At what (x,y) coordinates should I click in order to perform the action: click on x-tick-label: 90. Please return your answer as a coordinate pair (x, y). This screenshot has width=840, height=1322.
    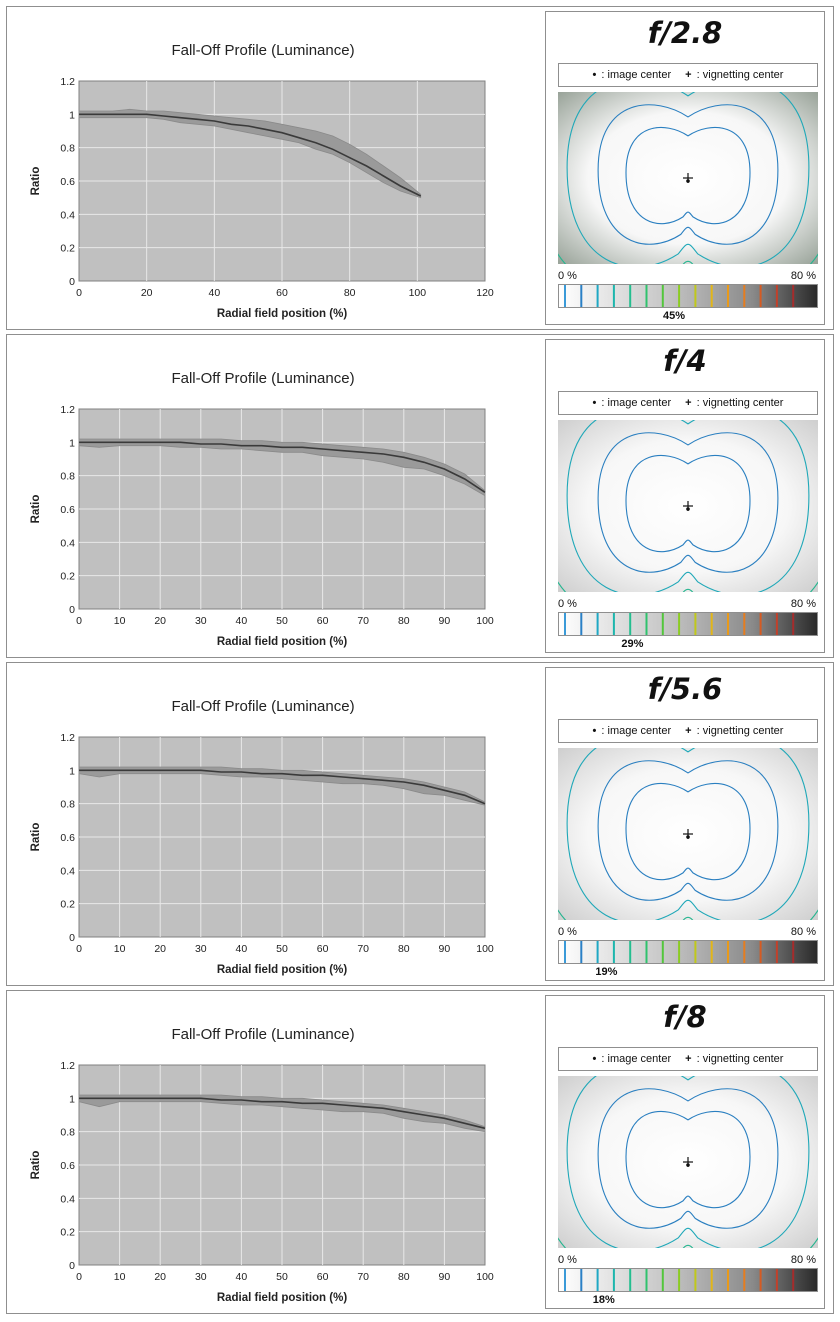
    Looking at the image, I should click on (445, 949).